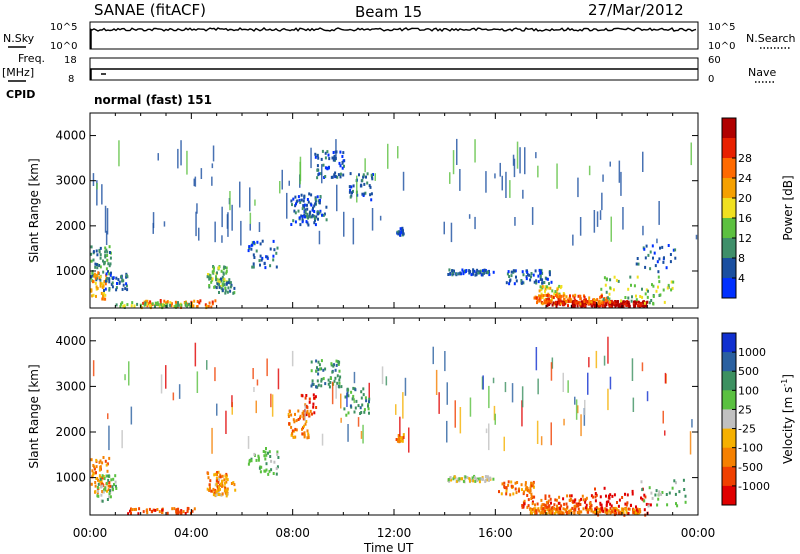 The image size is (800, 554). Describe the element at coordinates (762, 72) in the screenshot. I see `nave-label: Nave` at that location.